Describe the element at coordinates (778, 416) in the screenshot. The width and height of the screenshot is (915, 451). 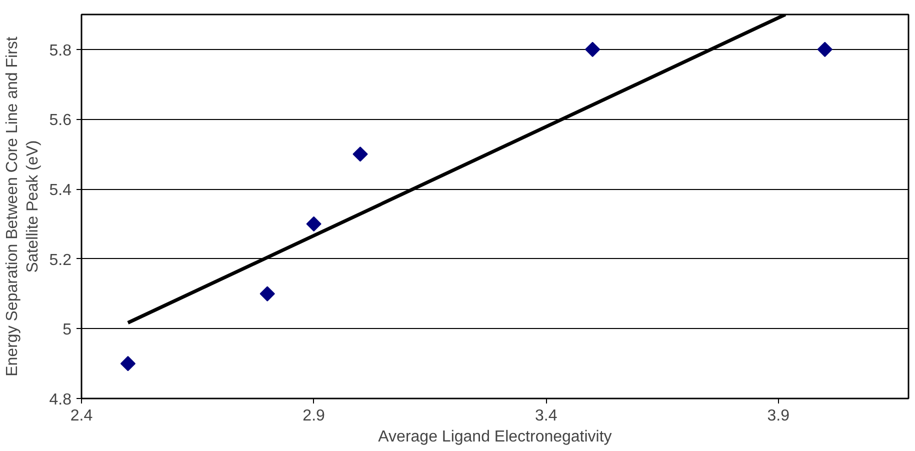
I see `x-tick-label: 3.9` at that location.